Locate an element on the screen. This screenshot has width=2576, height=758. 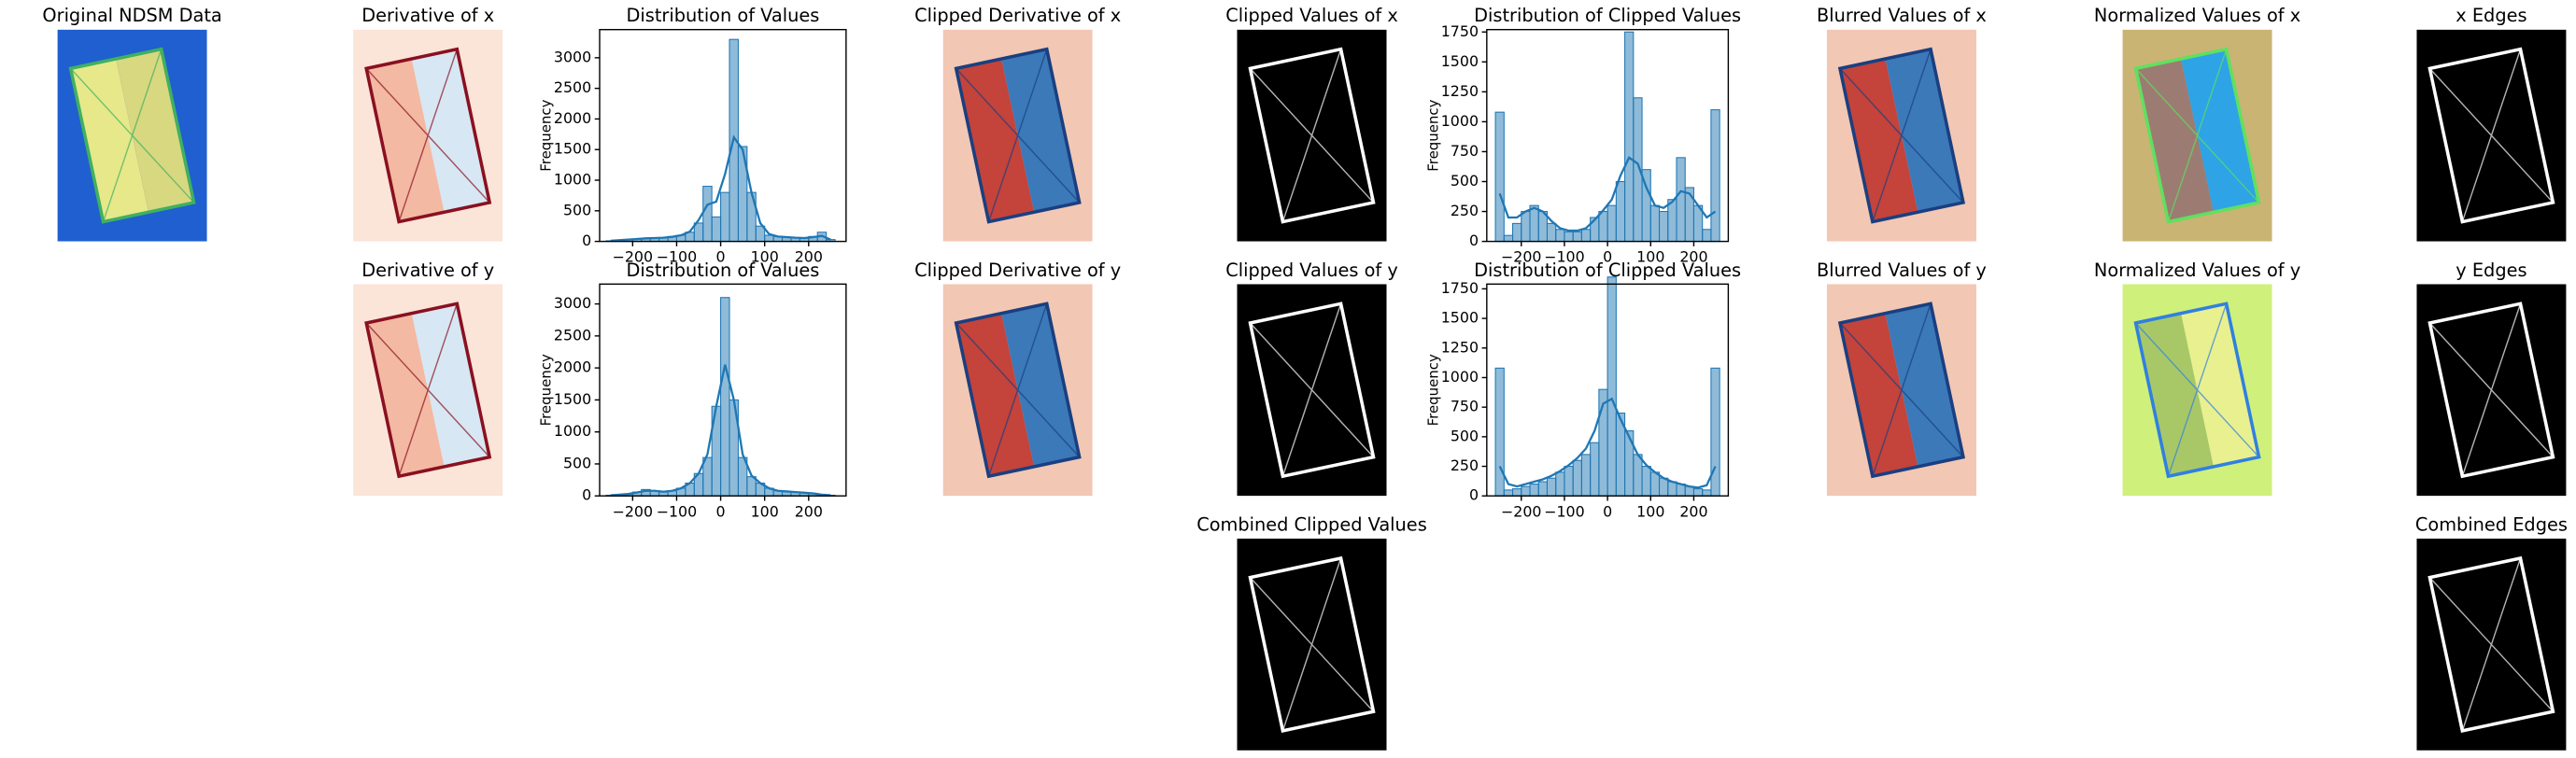
panel-title: Distribution of Clipped Values is located at coordinates (1607, 270).